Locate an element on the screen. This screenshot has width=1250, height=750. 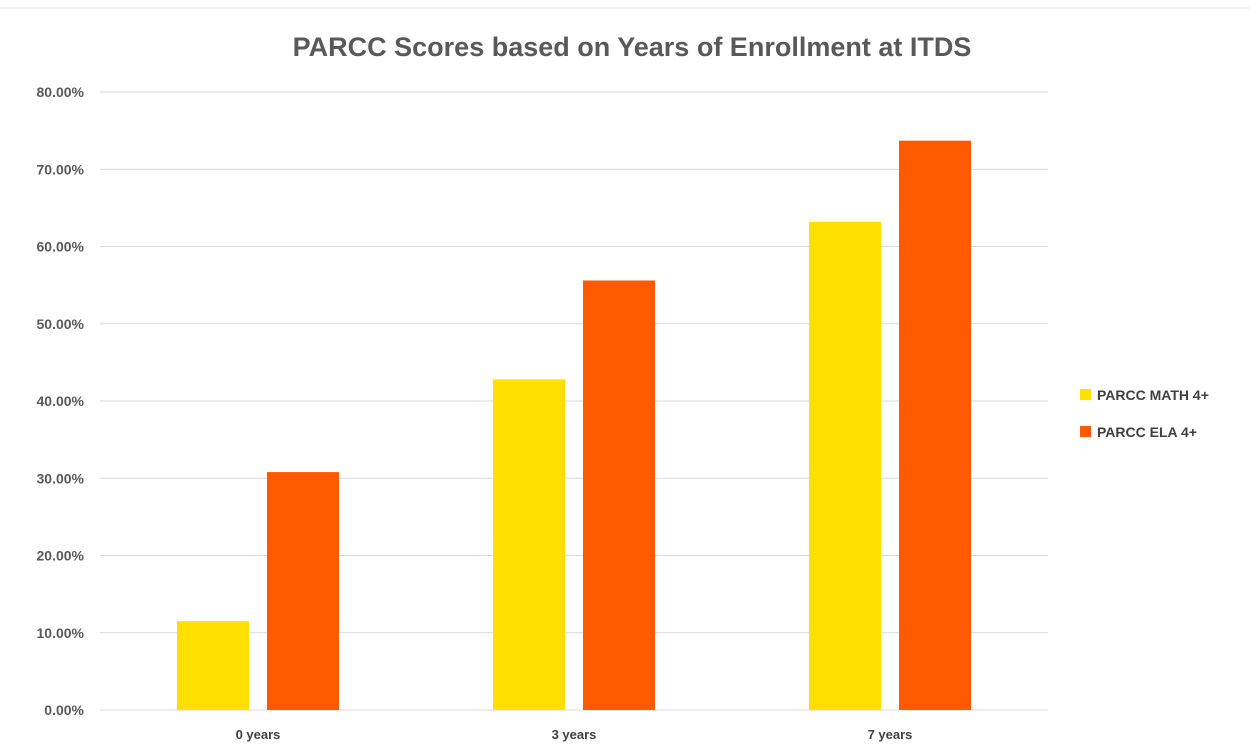
x-axis-ticks: 0 years 3 years 7 years is located at coordinates (574, 734).